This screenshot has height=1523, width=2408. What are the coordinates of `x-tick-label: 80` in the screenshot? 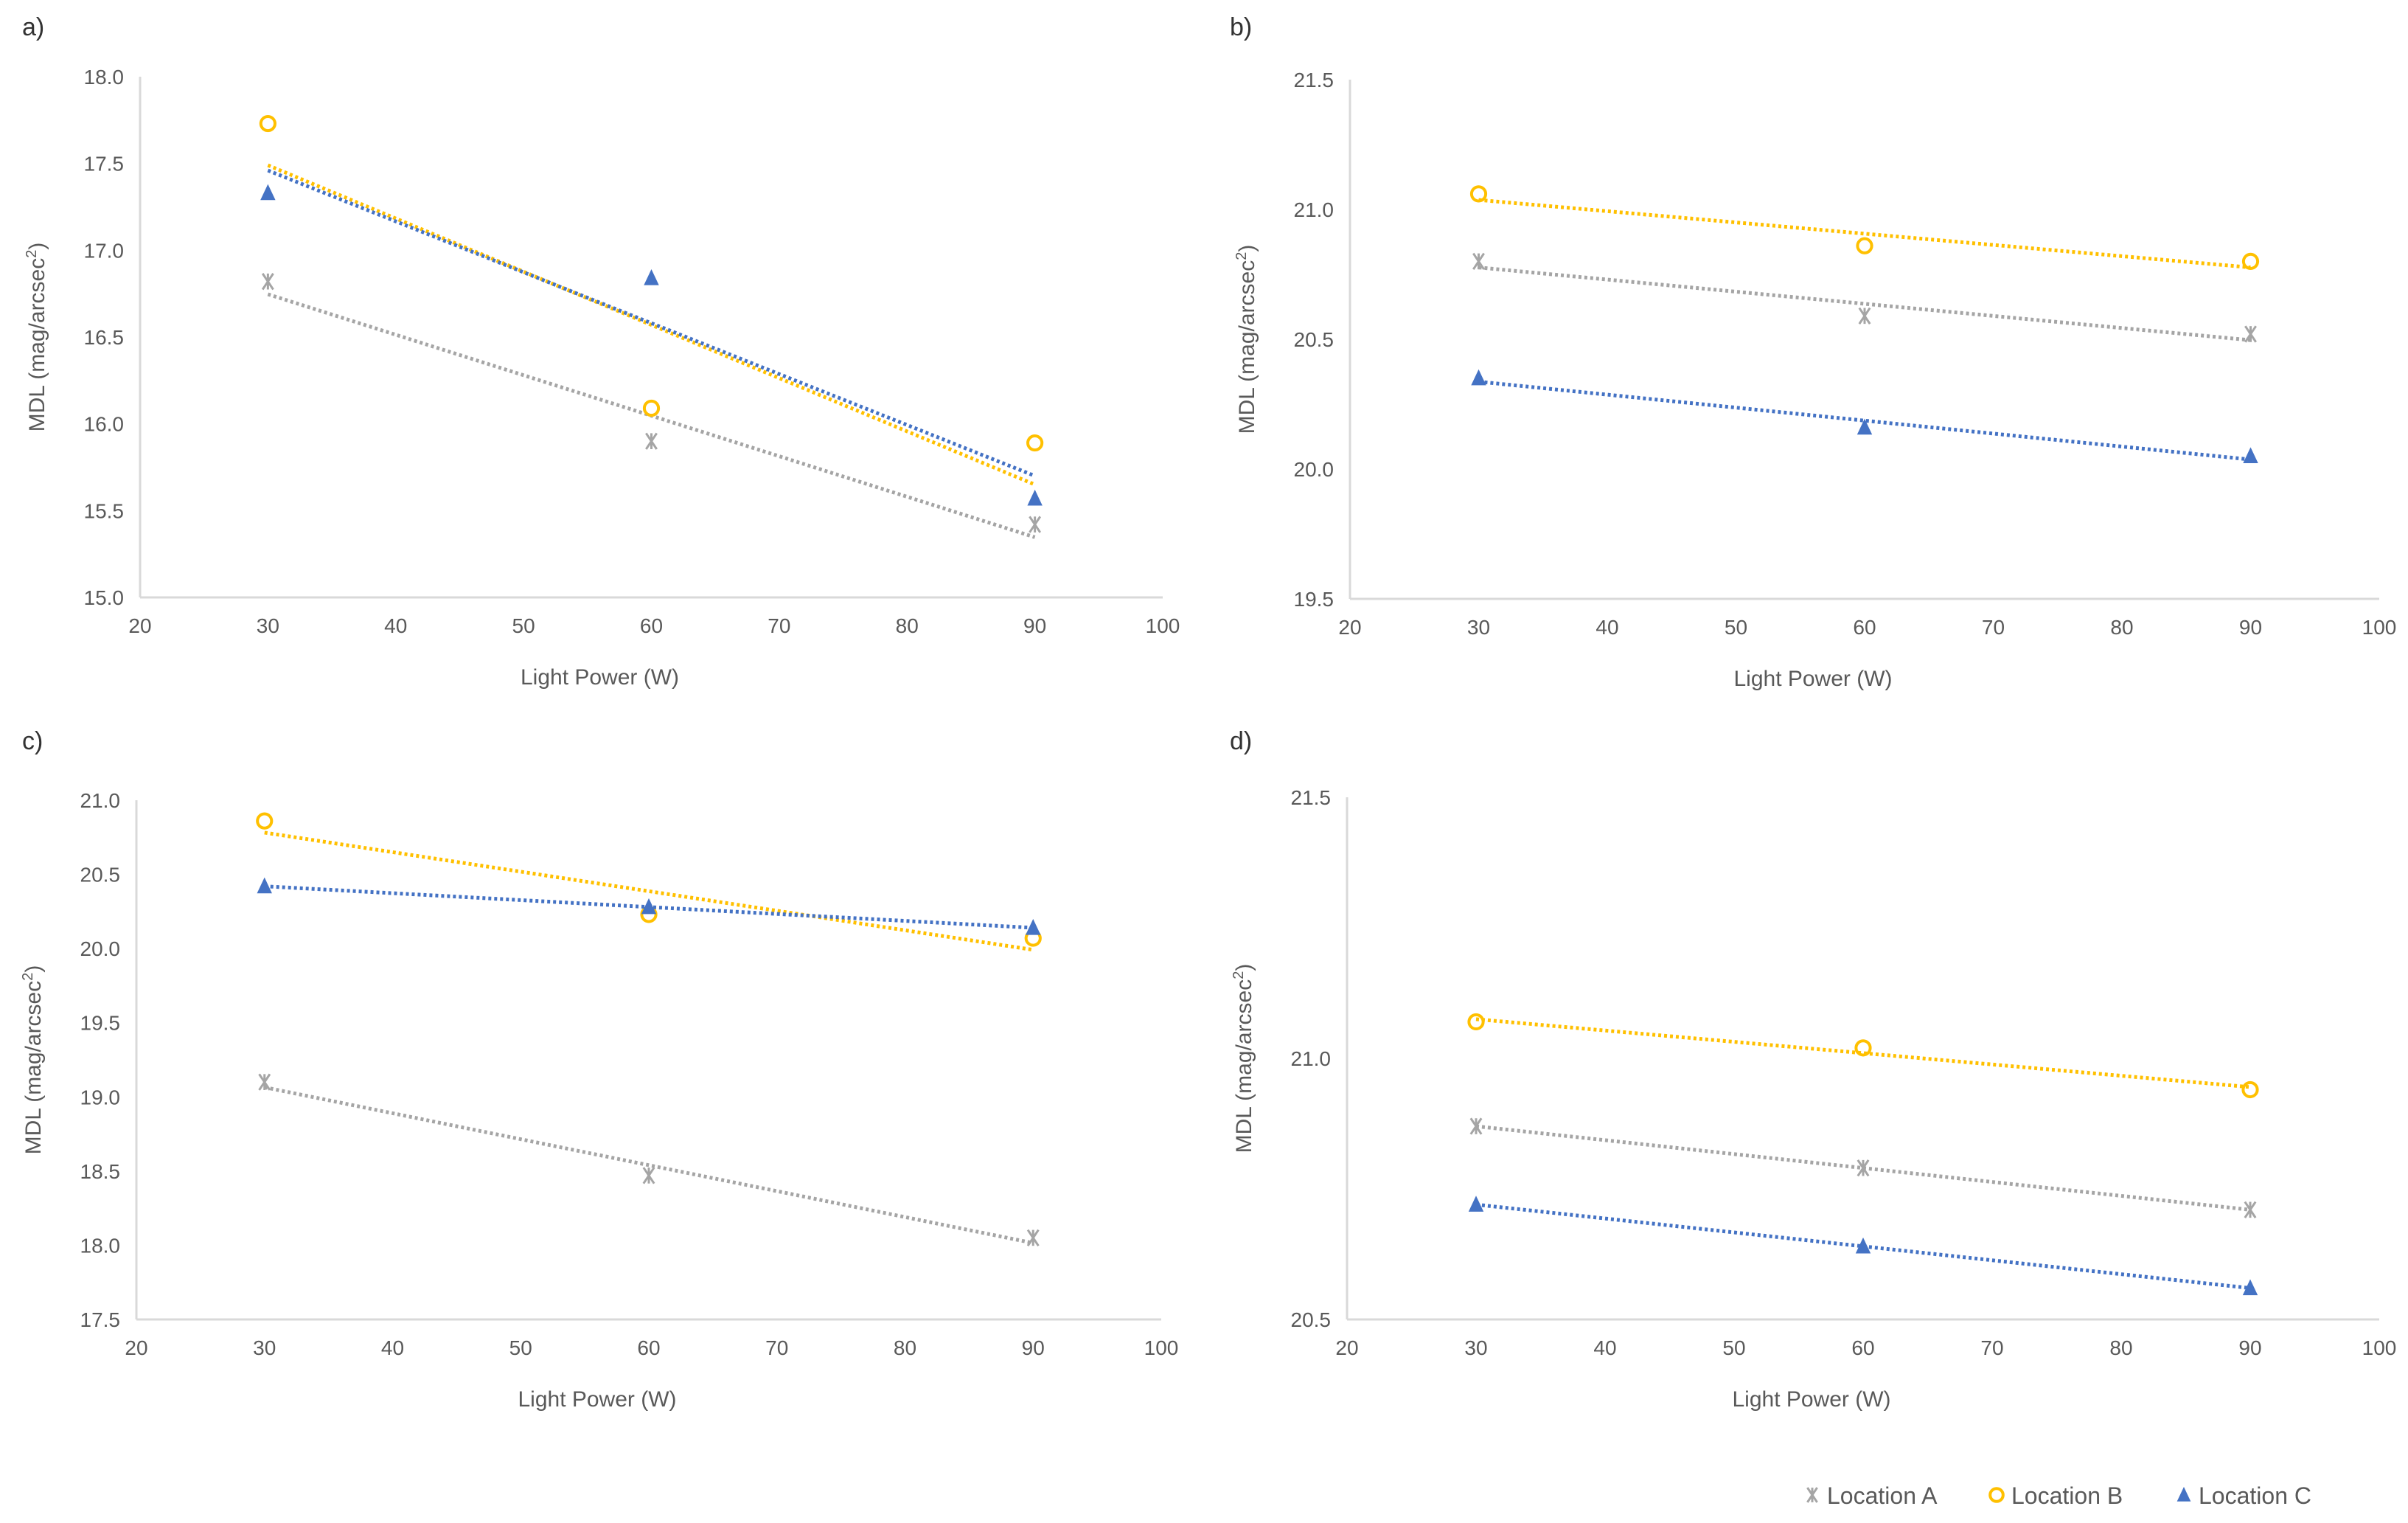 It's located at (905, 1348).